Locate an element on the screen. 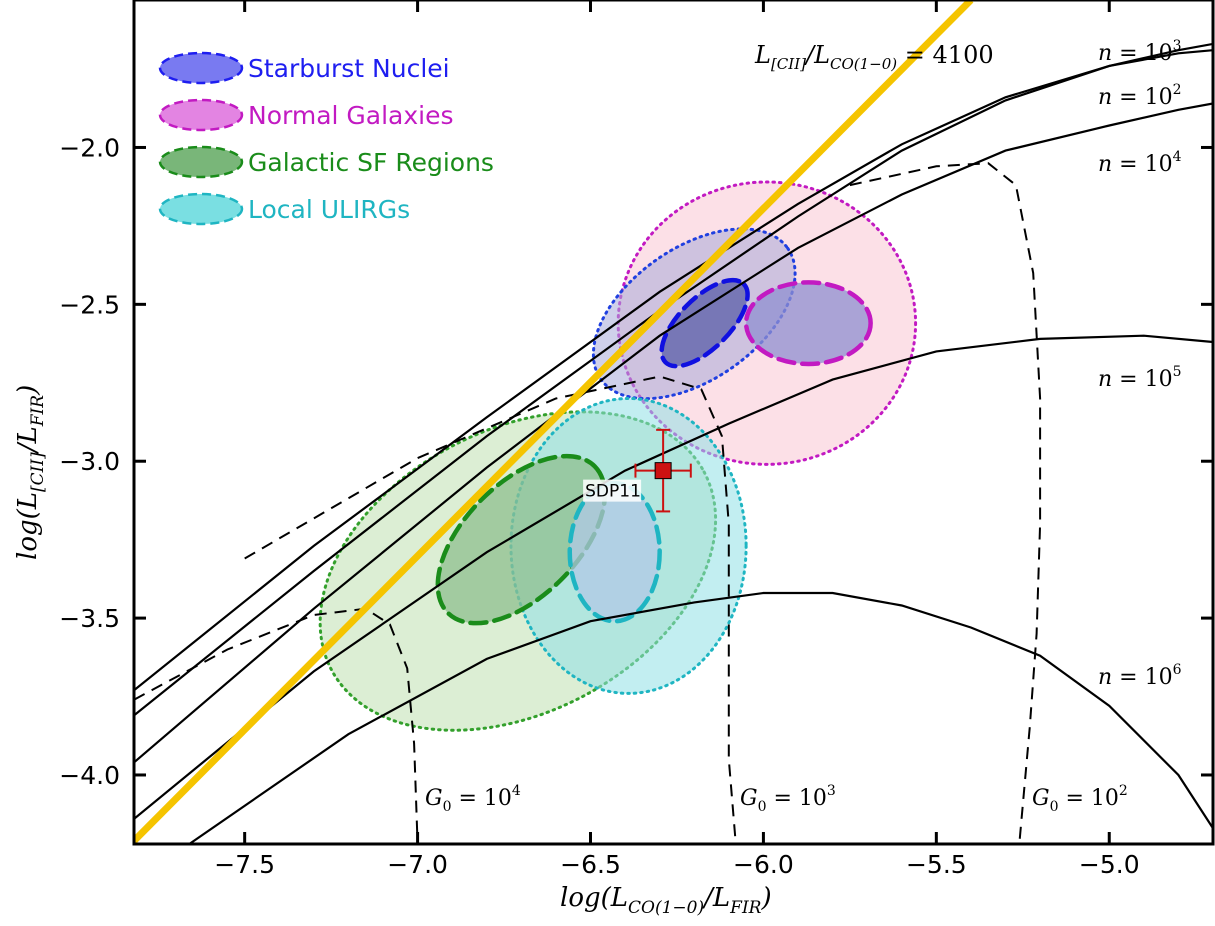 The height and width of the screenshot is (926, 1215). density-label-n1e3: n = 103 is located at coordinates (1140, 52).